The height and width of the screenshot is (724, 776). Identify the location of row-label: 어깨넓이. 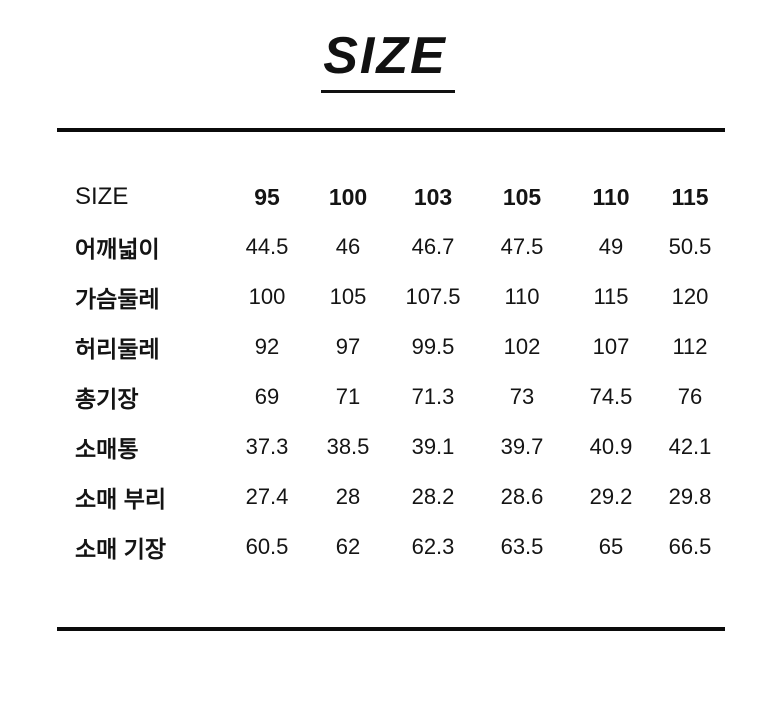
(117, 249).